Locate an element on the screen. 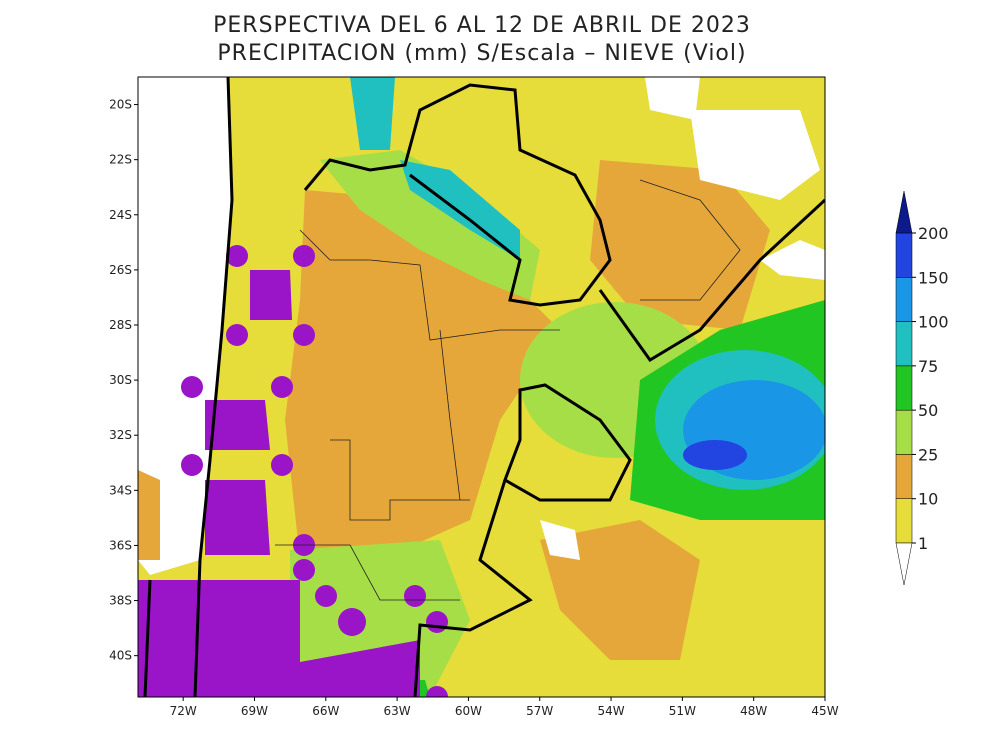  x-tick-label: 45W is located at coordinates (824, 711).